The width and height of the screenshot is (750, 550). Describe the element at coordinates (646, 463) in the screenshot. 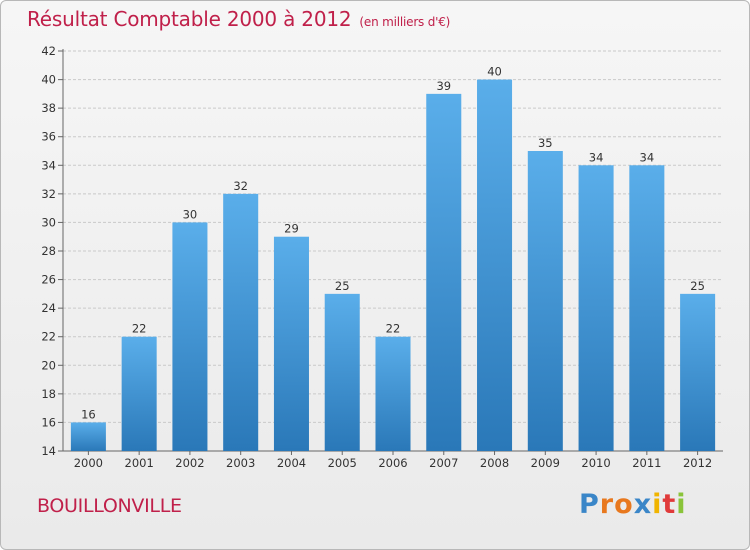

I see `x-tick-label-2011: 2011` at that location.